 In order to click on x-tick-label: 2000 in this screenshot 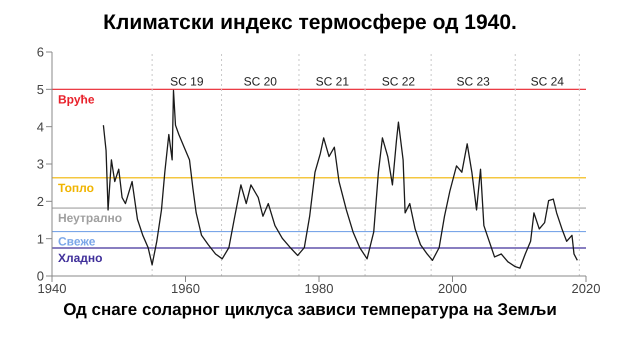, I will do `click(452, 288)`.